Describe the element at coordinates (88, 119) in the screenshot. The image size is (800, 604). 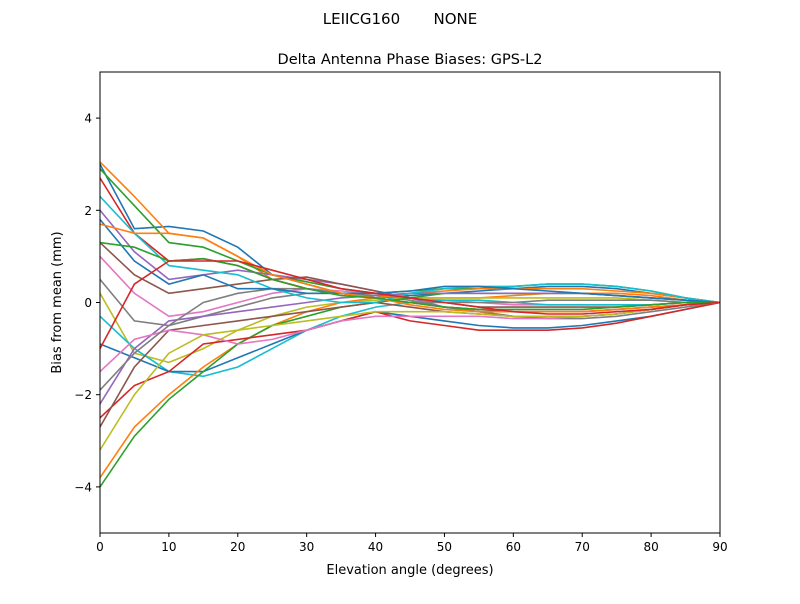
I see `y-tick-label: 4` at that location.